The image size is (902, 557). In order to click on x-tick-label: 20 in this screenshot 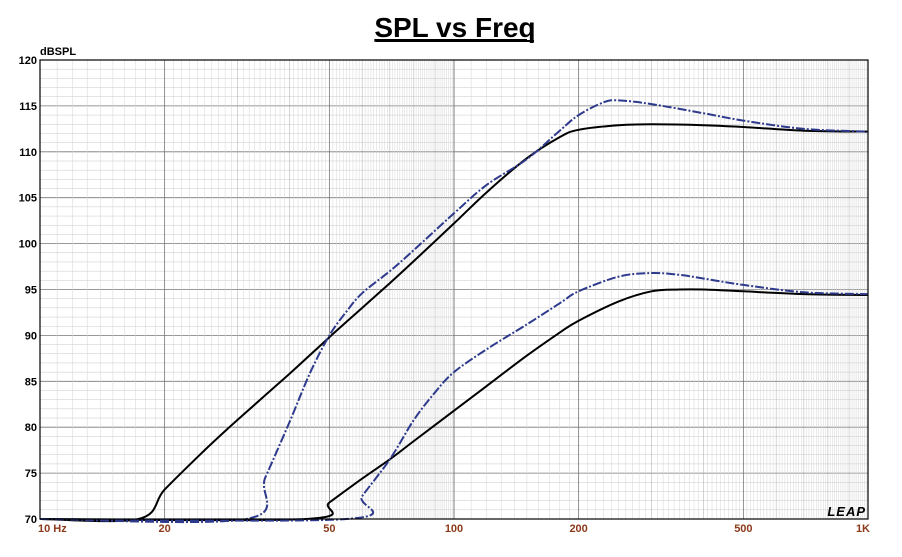, I will do `click(165, 529)`.